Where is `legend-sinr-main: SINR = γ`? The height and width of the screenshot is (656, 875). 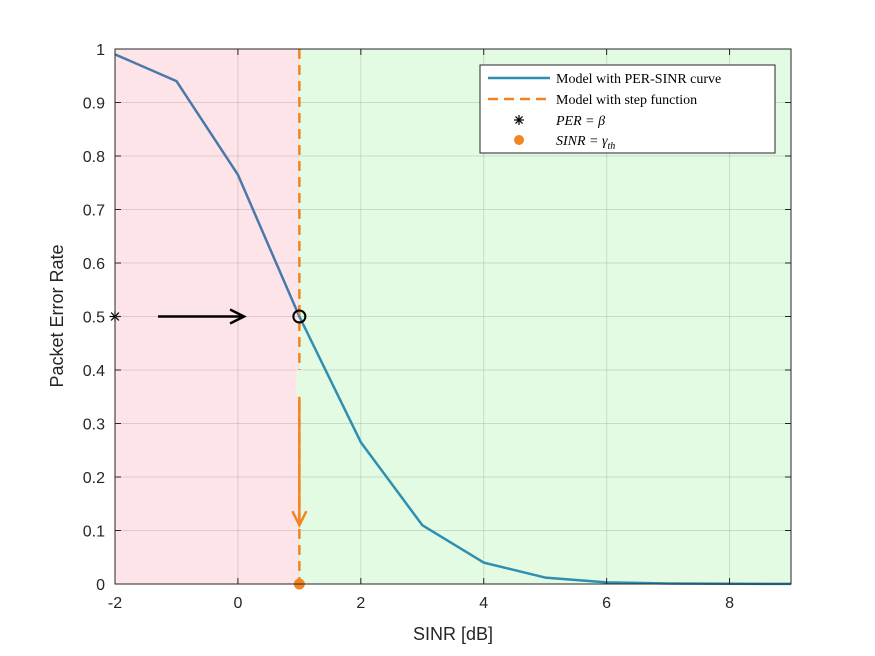 legend-sinr-main: SINR = γ is located at coordinates (582, 141).